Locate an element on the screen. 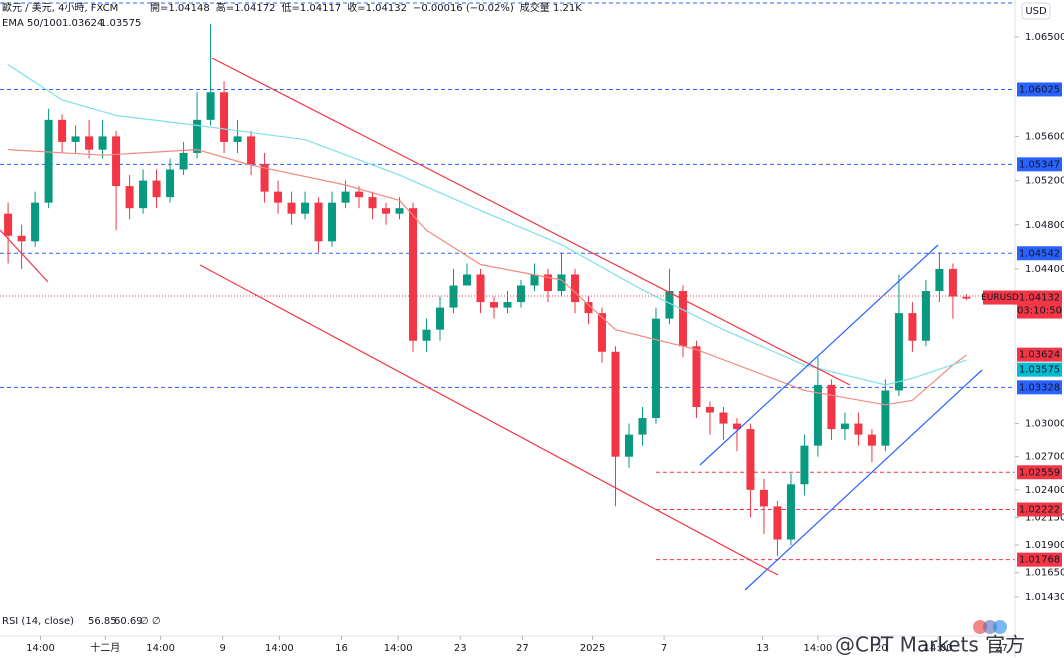 The height and width of the screenshot is (658, 1064). channel-up-upper is located at coordinates (819, 355).